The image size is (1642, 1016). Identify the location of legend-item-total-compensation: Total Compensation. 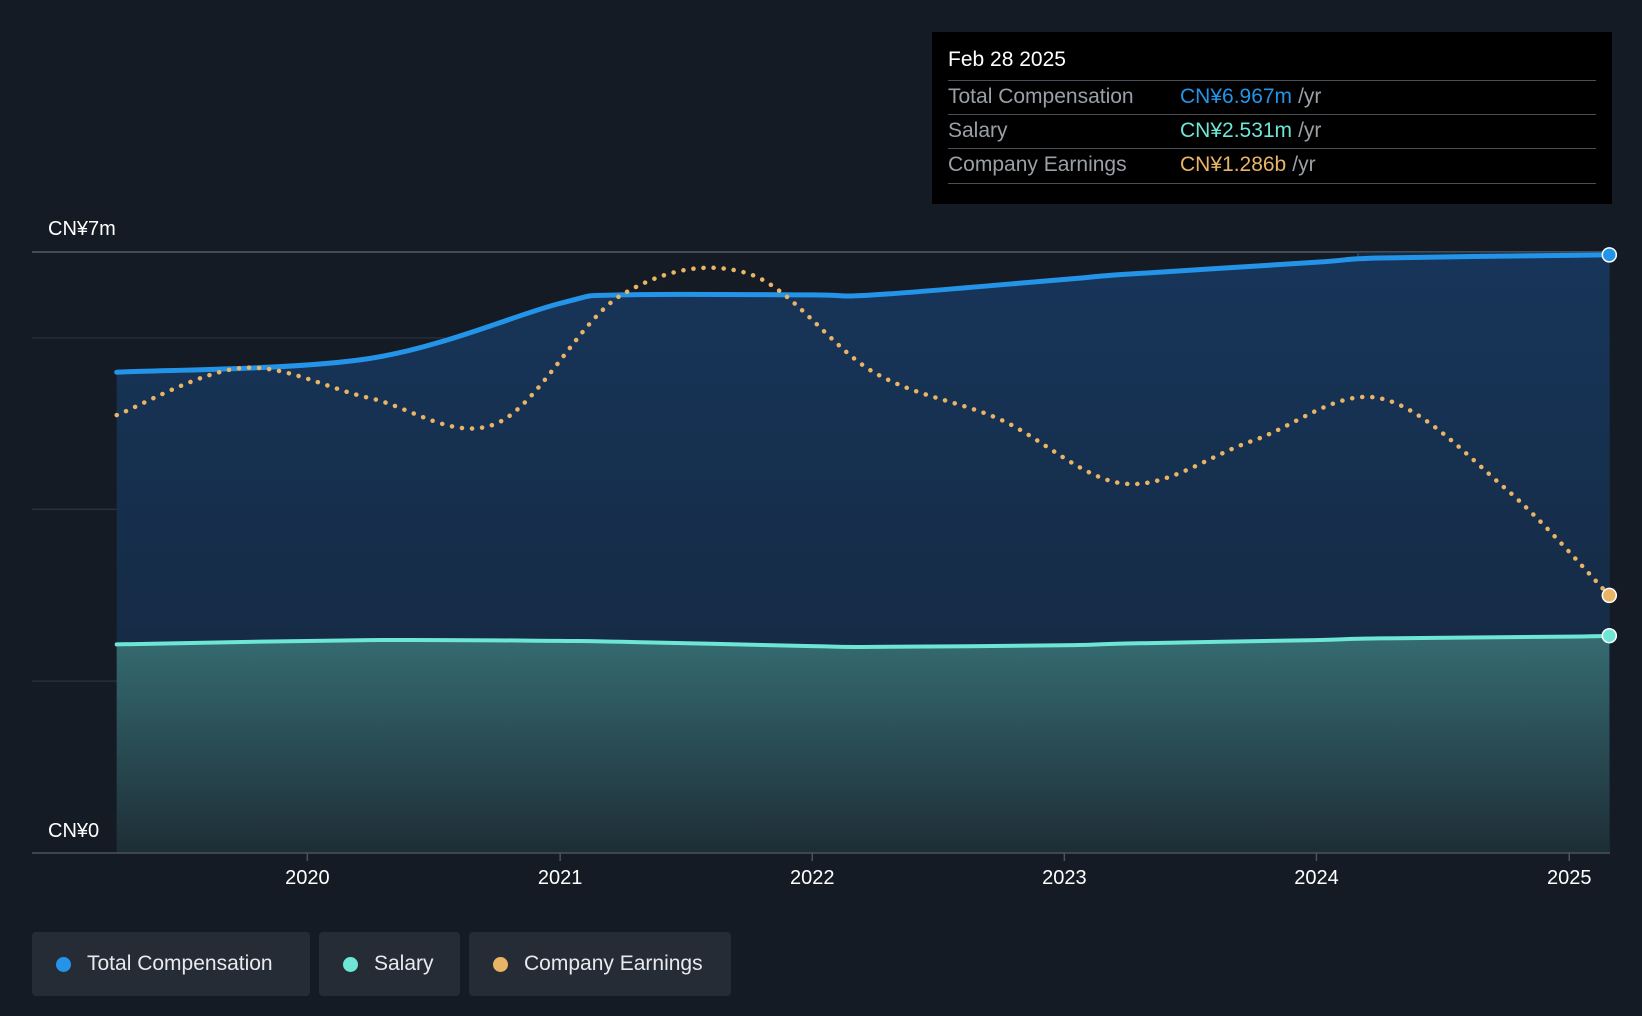
(171, 964).